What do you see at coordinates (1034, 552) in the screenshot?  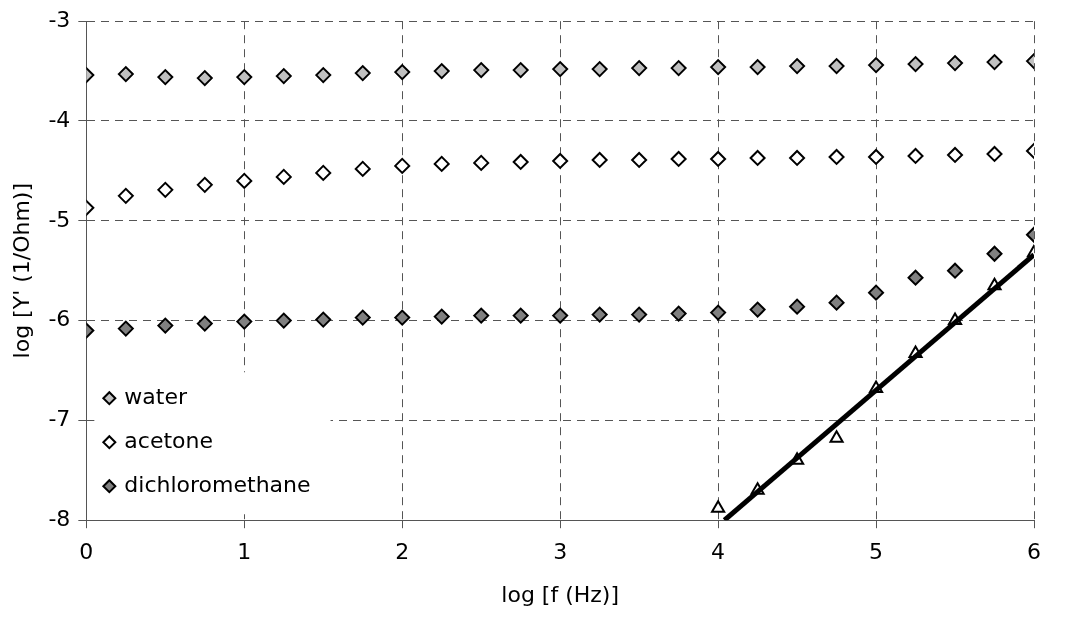 I see `x-tick-label: 6` at bounding box center [1034, 552].